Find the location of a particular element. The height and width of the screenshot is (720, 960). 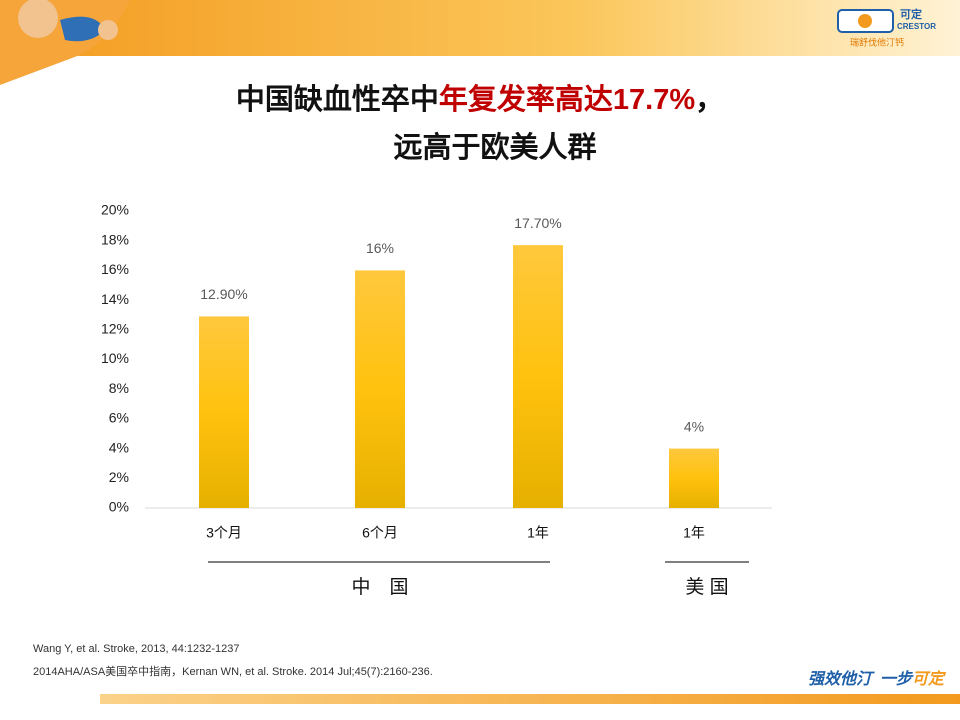

y-tick-label: 0% is located at coordinates (119, 507).